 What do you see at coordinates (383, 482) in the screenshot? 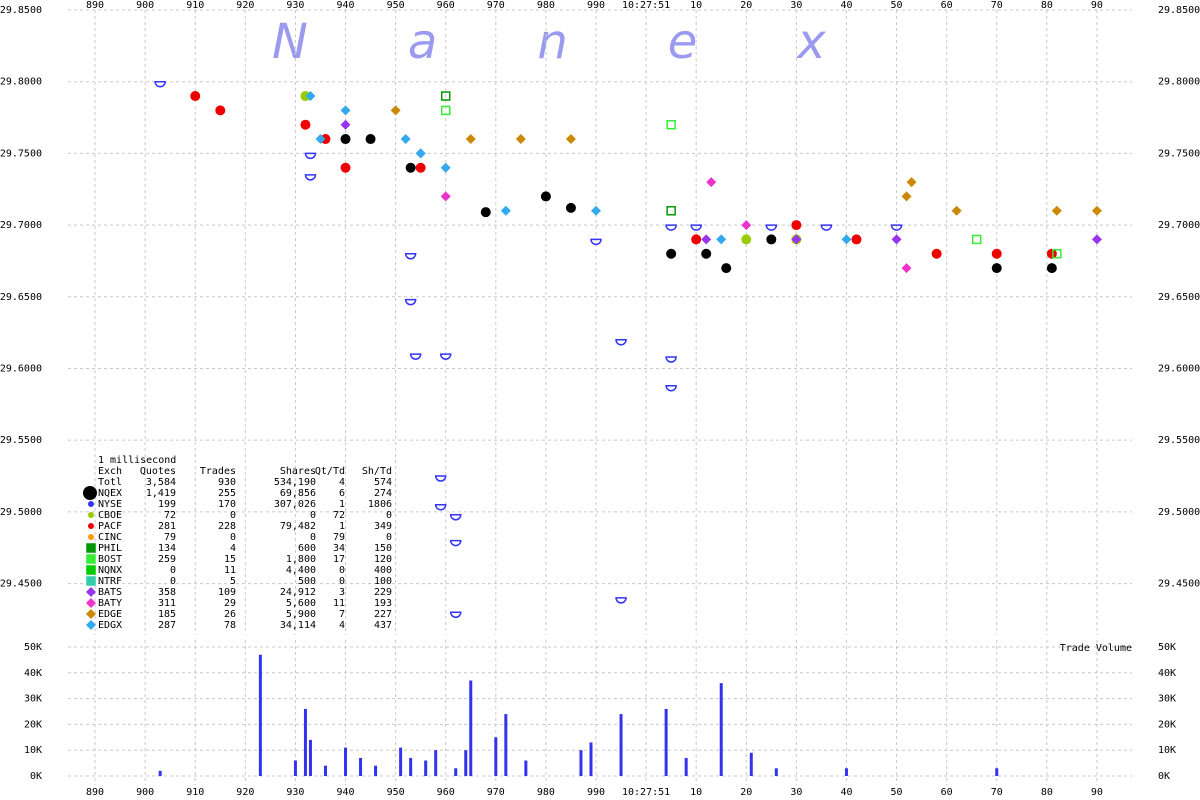
I see `stats-cell: 574` at bounding box center [383, 482].